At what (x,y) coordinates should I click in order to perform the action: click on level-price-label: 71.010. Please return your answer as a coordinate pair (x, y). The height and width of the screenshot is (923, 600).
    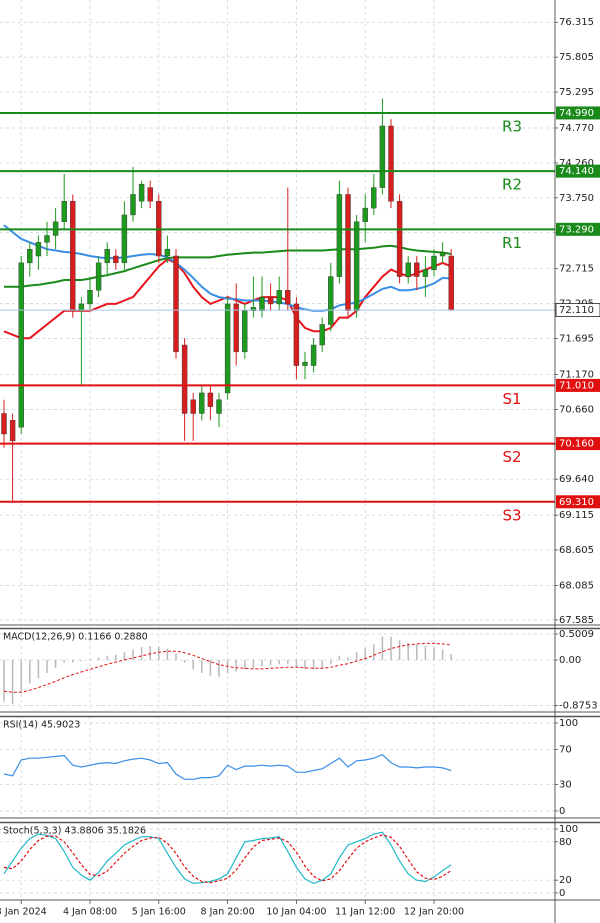
    Looking at the image, I should click on (576, 385).